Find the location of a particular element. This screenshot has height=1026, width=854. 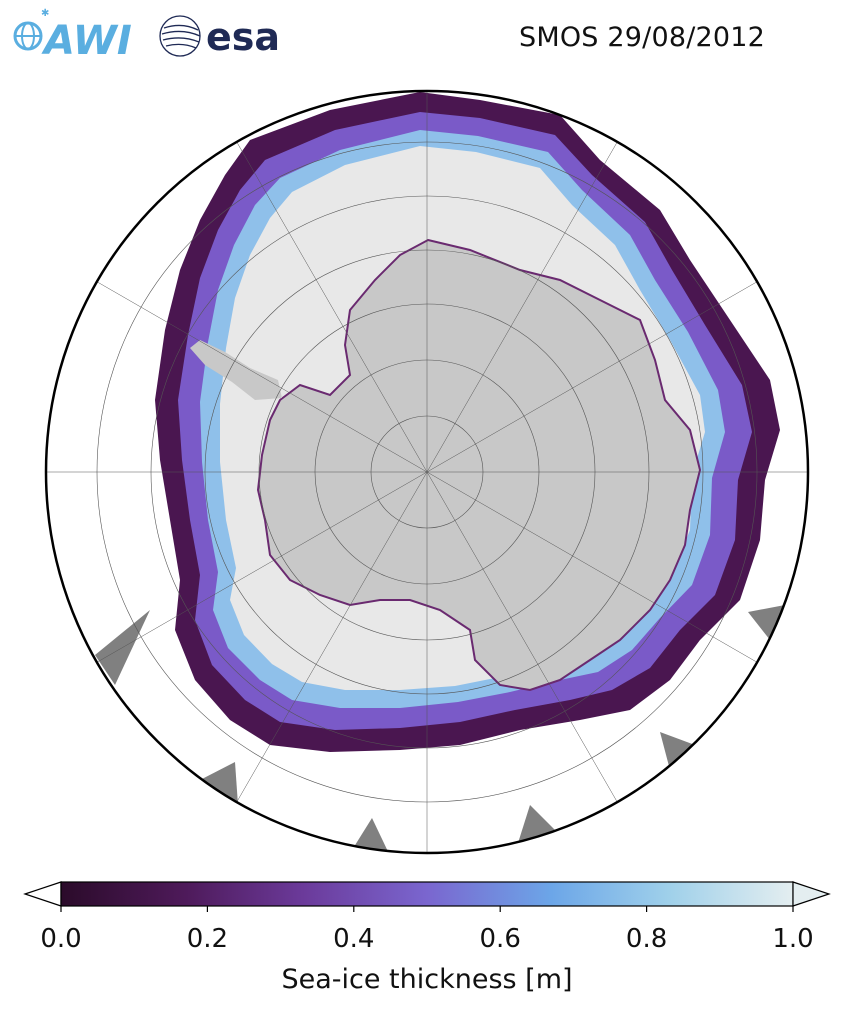

colorbar-tick-label: 0.4 is located at coordinates (354, 939).